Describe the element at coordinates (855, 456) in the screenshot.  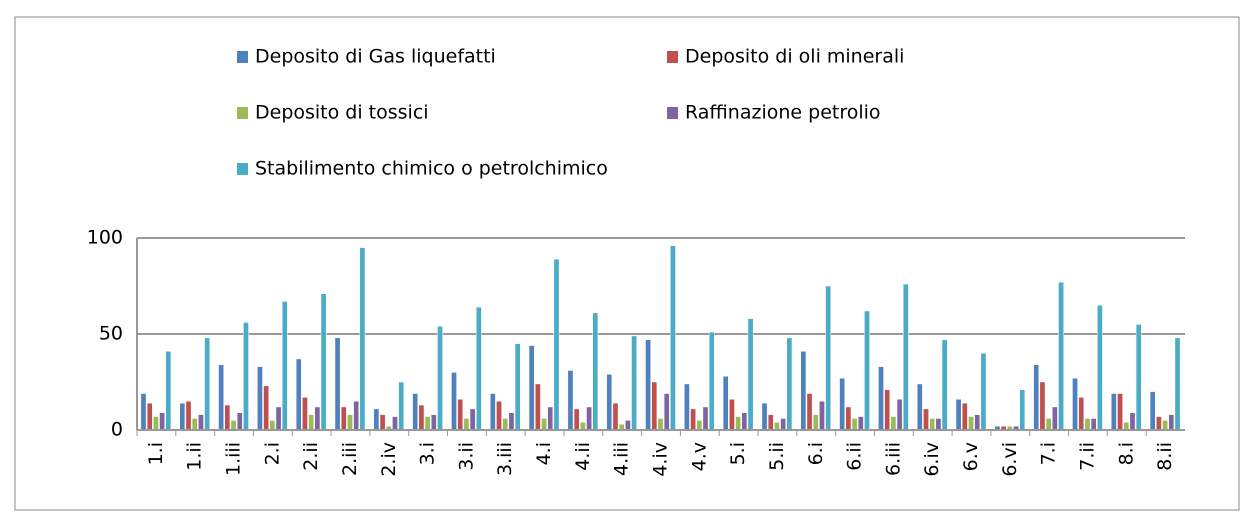
I see `x-tick-label: 6.ii` at that location.